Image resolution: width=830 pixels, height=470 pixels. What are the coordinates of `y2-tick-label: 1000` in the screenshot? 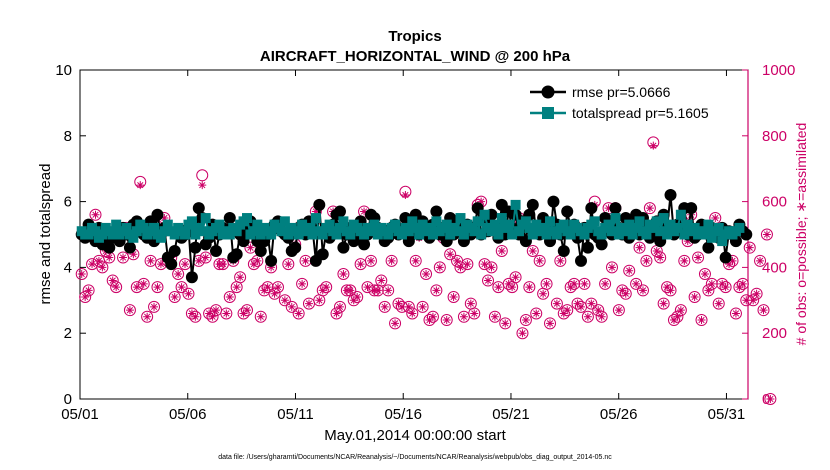 It's located at (778, 70).